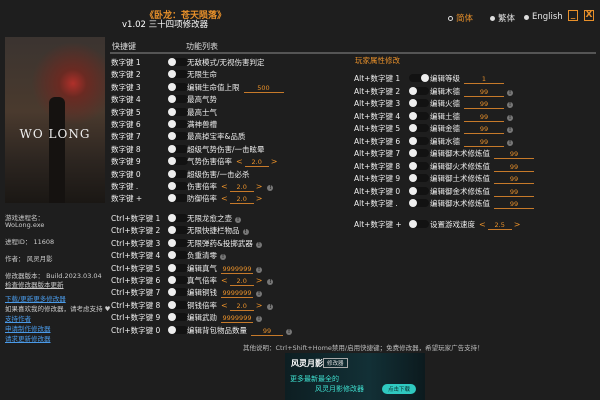  Describe the element at coordinates (399, 389) in the screenshot. I see `banner-download-button: 点击下载` at that location.